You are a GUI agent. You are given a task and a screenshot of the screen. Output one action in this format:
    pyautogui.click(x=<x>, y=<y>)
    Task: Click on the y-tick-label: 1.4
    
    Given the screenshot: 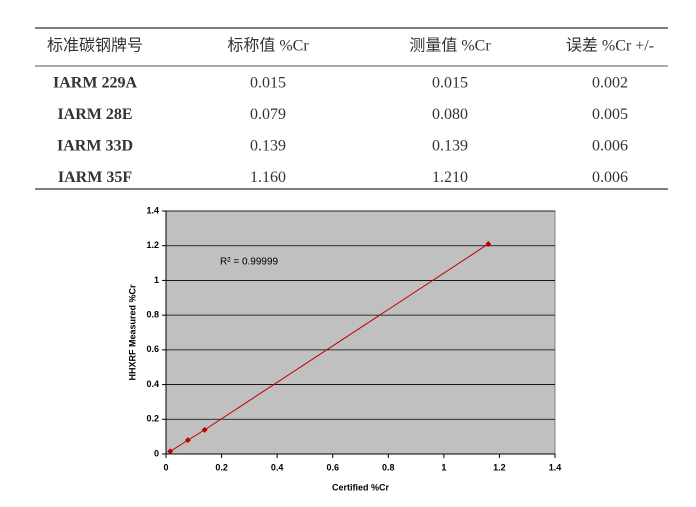 What is the action you would take?
    pyautogui.click(x=152, y=210)
    